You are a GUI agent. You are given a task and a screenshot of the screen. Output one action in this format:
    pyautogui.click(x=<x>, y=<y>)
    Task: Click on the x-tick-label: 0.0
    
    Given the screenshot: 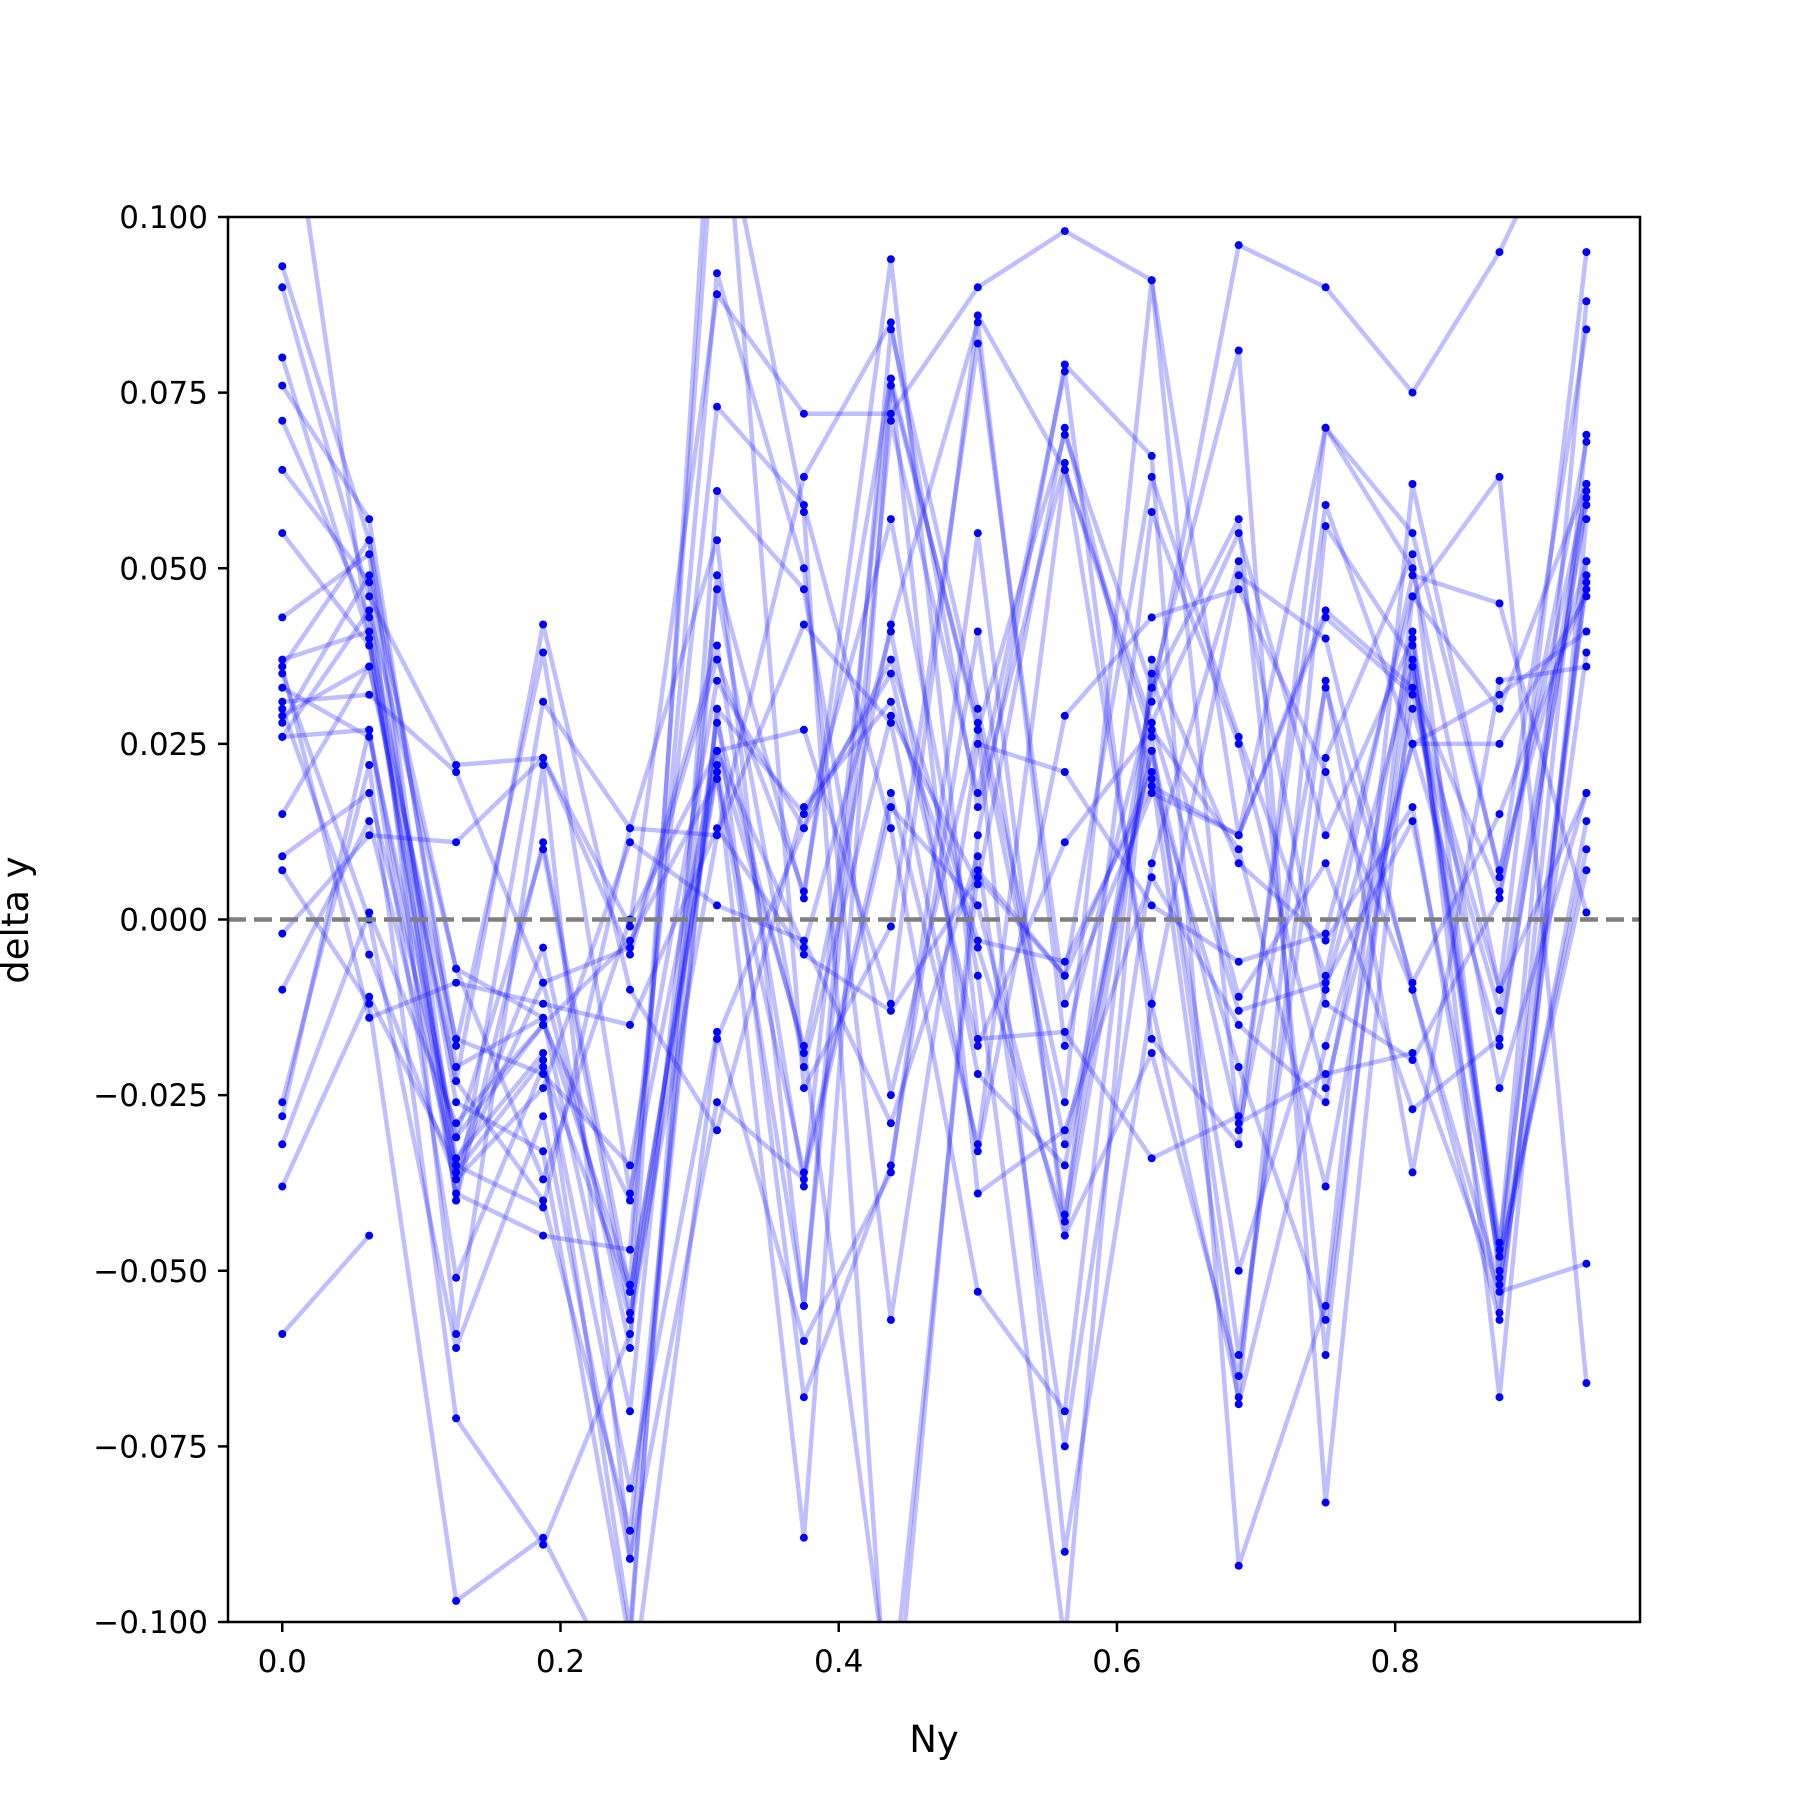 What is the action you would take?
    pyautogui.click(x=282, y=1662)
    